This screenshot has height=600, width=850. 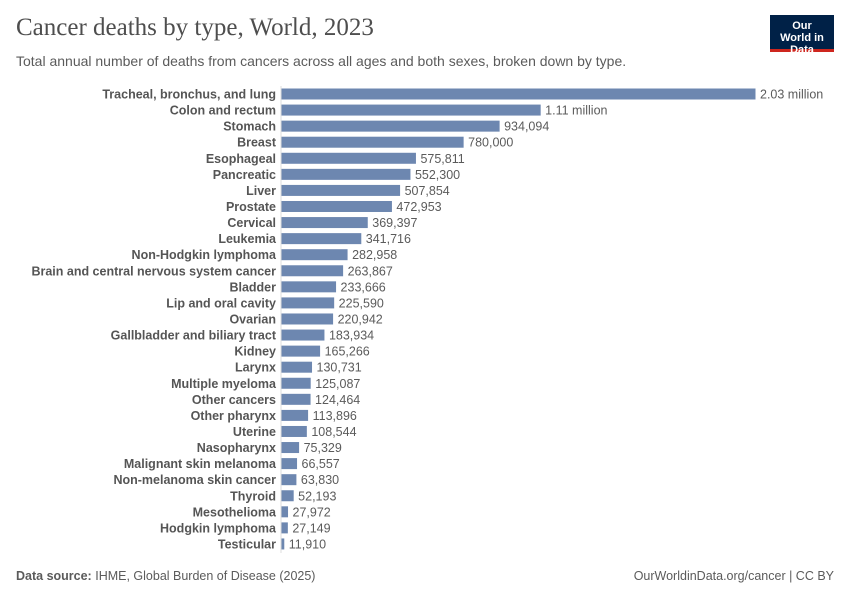 I want to click on value-label: 27,972, so click(x=312, y=512).